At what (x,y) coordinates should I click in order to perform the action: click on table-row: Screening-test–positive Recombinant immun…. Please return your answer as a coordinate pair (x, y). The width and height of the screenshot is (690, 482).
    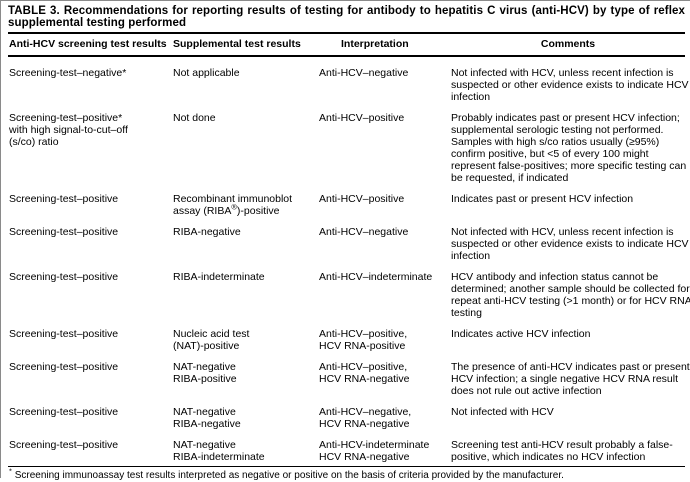
    Looking at the image, I should click on (346, 200).